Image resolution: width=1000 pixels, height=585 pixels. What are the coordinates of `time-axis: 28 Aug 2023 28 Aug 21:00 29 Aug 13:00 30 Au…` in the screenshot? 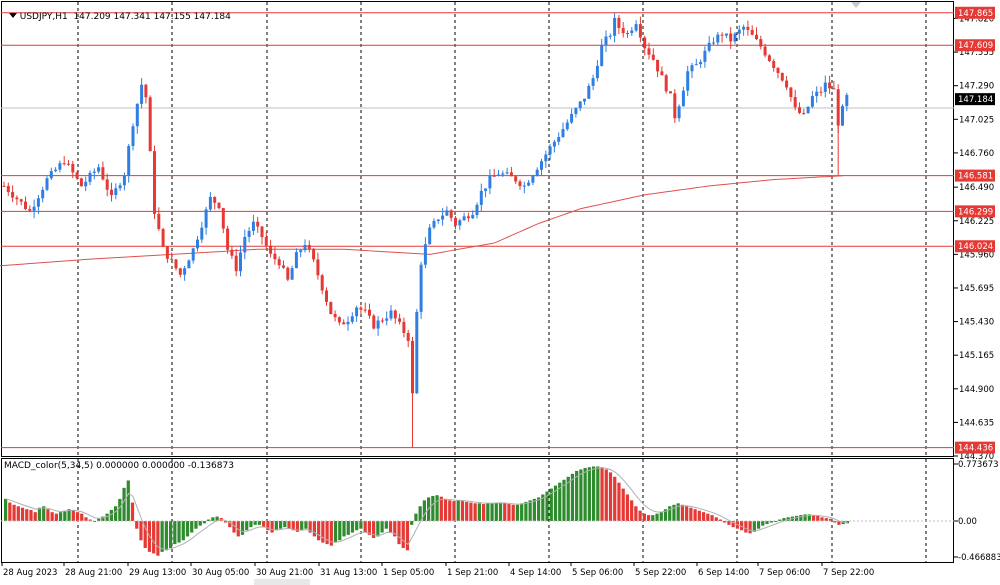 It's located at (437, 573).